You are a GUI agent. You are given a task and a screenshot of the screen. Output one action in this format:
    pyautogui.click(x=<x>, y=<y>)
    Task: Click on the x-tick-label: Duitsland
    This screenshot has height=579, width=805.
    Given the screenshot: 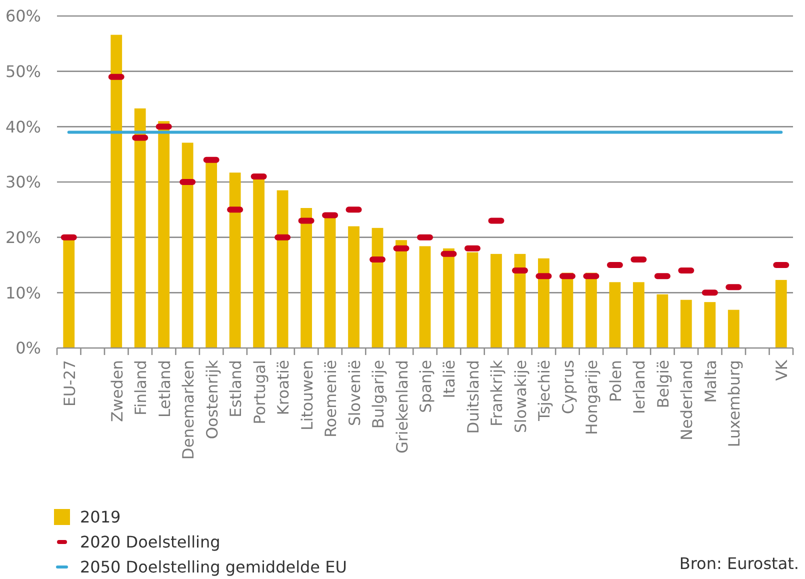 What is the action you would take?
    pyautogui.click(x=473, y=397)
    